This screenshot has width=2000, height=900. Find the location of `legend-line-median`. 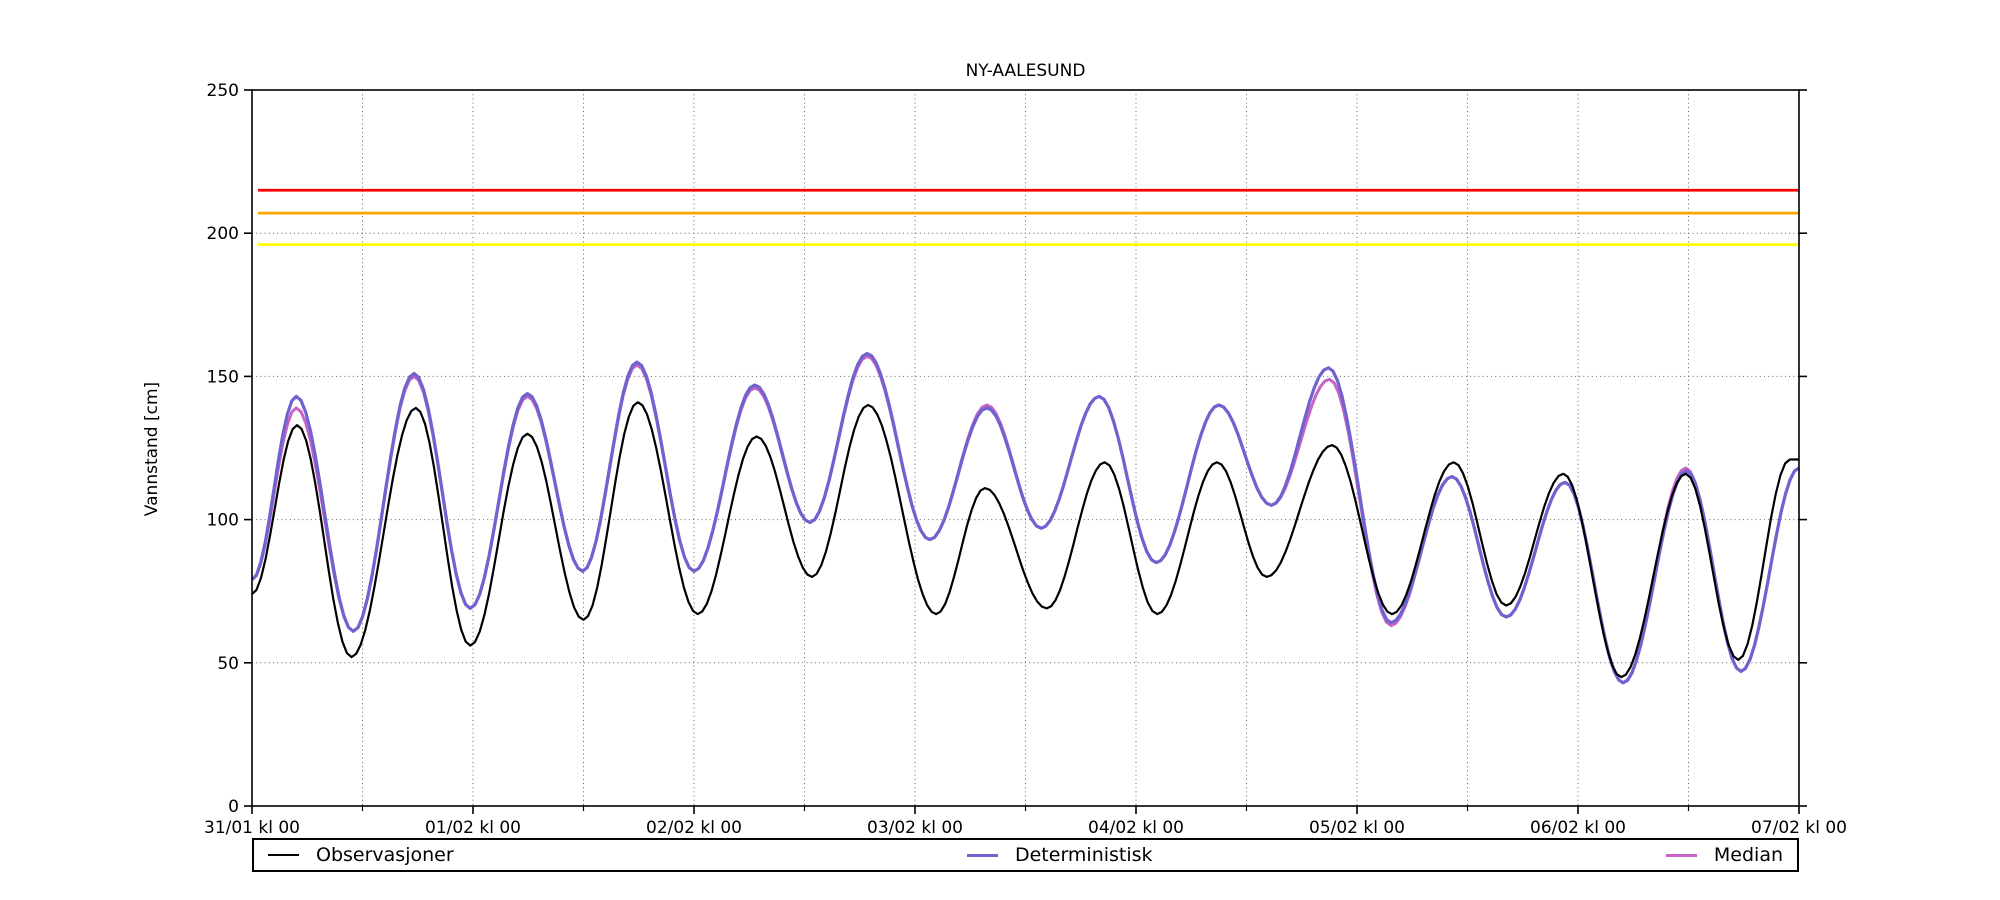

legend-line-median is located at coordinates (1681, 855).